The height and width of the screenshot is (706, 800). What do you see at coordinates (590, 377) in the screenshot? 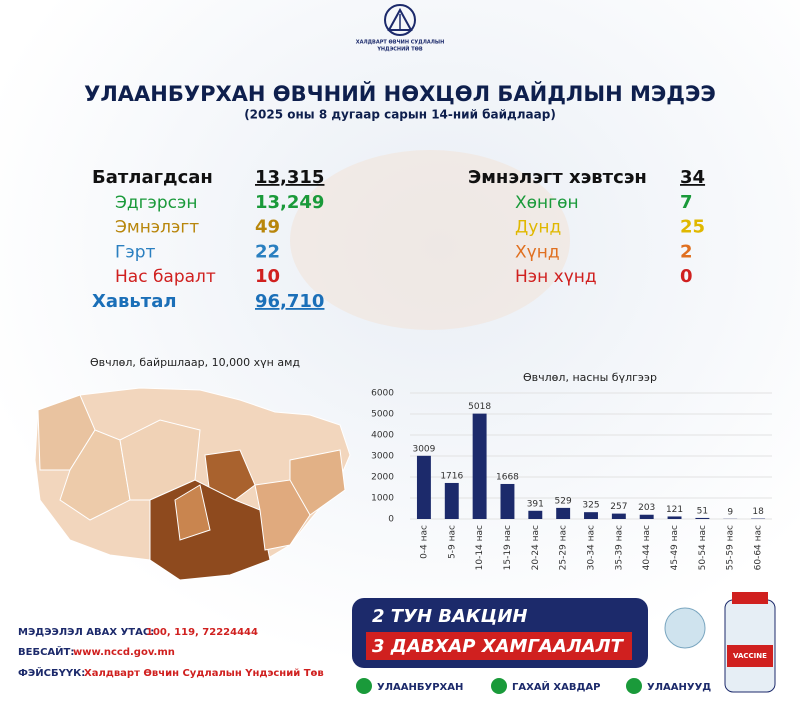
I see `chart-title: Өвчлөл, насны бүлгээр` at bounding box center [590, 377].